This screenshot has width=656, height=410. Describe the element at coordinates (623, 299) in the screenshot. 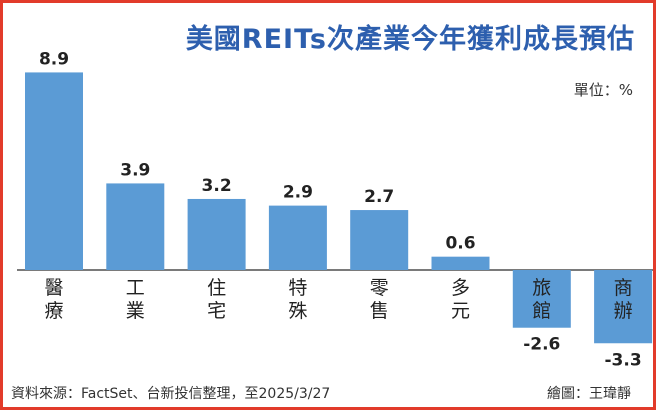

I see `category-label-7: 商辦` at that location.